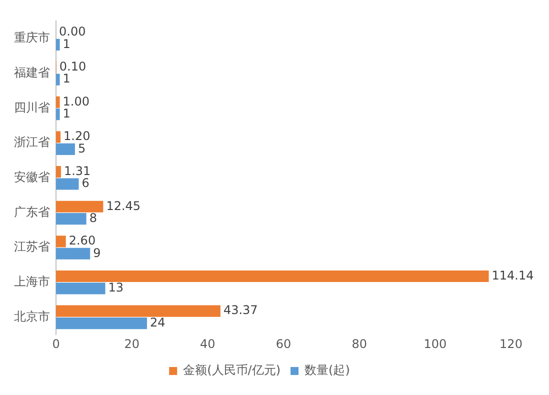 This screenshot has width=549, height=395. What do you see at coordinates (32, 142) in the screenshot?
I see `y-tick-label: 浙江省` at bounding box center [32, 142].